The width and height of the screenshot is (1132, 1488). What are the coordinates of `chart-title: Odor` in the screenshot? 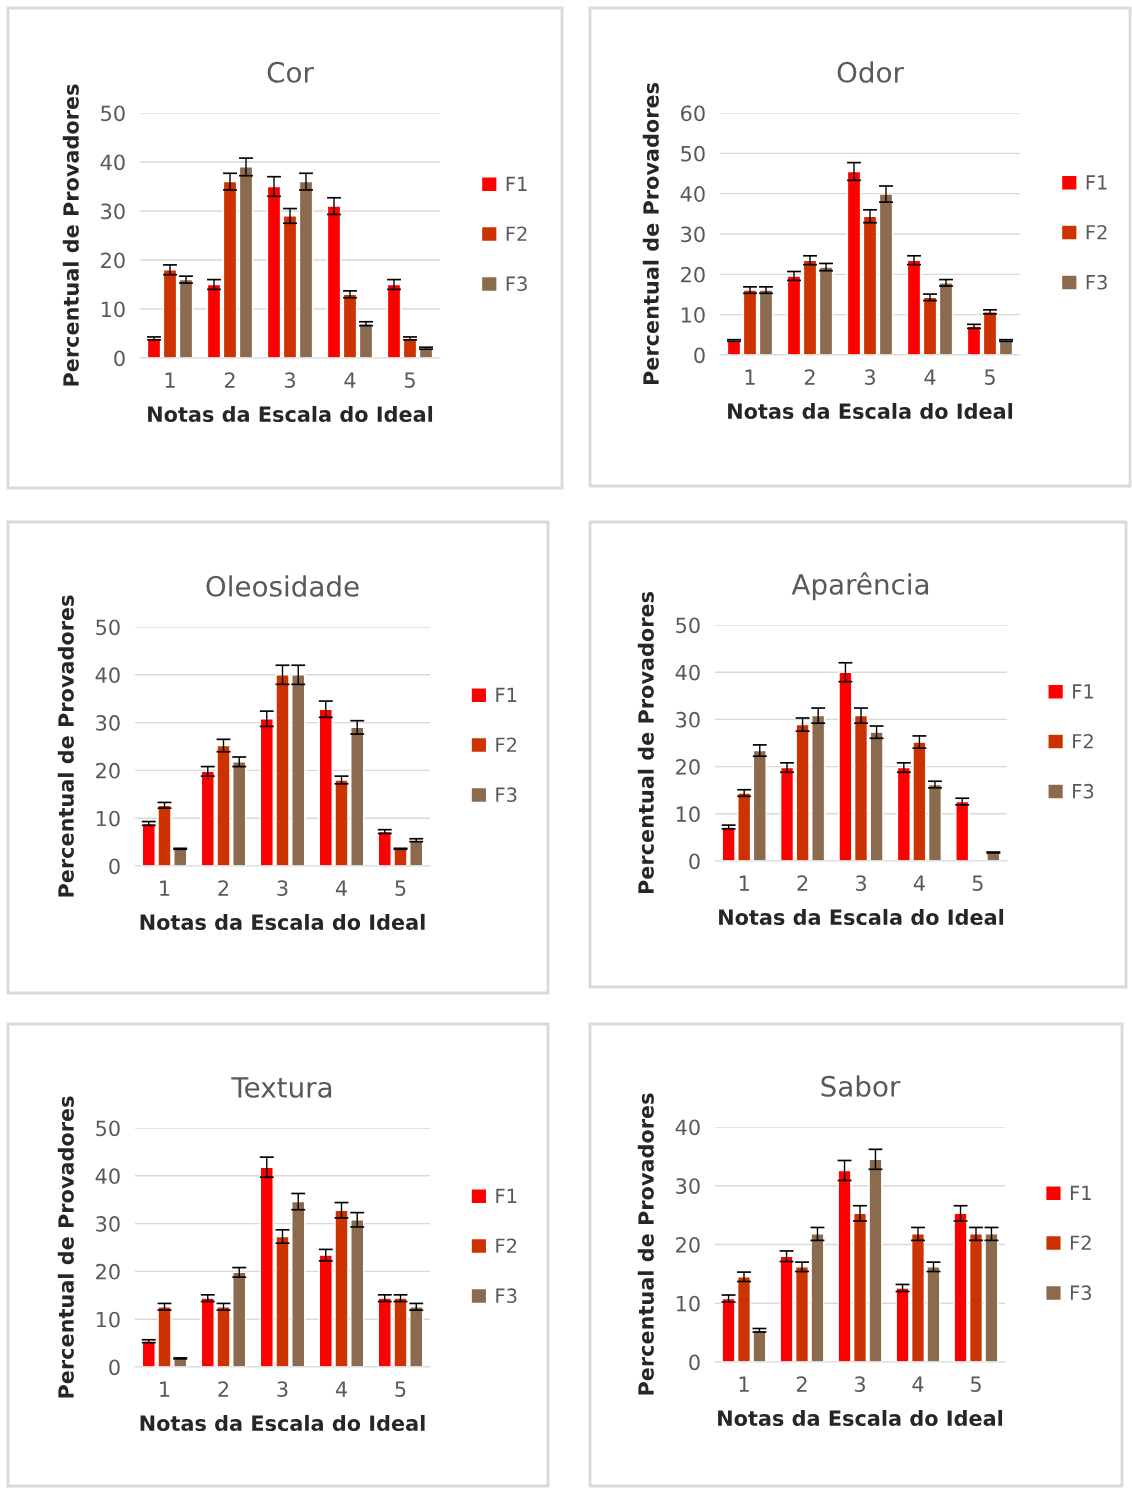 It's located at (870, 72).